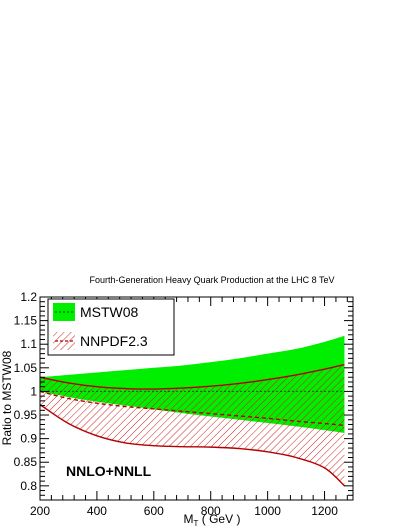  What do you see at coordinates (192, 445) in the screenshot?
I see `line-nnpdf23-lower` at bounding box center [192, 445].